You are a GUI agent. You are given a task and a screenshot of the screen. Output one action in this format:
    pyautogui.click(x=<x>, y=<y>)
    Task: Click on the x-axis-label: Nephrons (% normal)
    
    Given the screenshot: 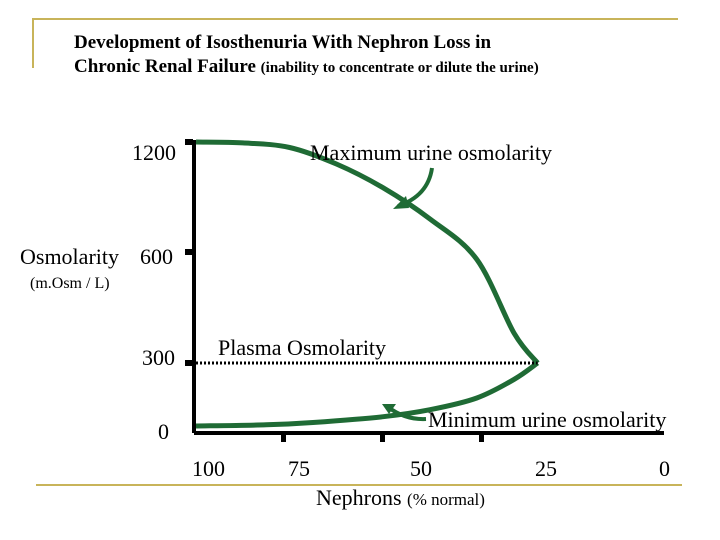 What is the action you would take?
    pyautogui.click(x=400, y=497)
    